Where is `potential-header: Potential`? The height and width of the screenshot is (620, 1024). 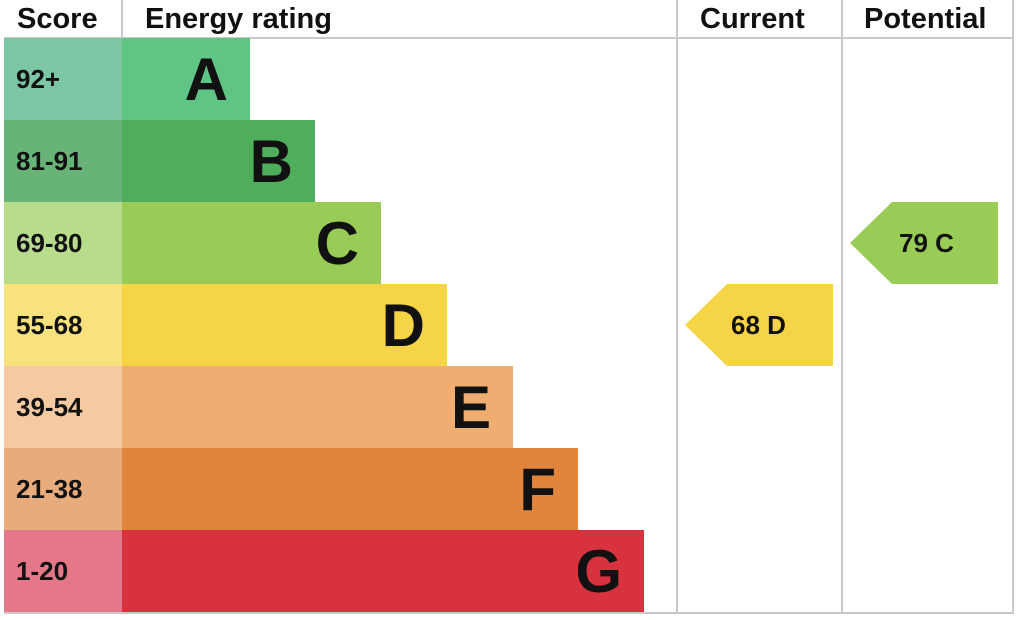
potential-header: Potential is located at coordinates (925, 19).